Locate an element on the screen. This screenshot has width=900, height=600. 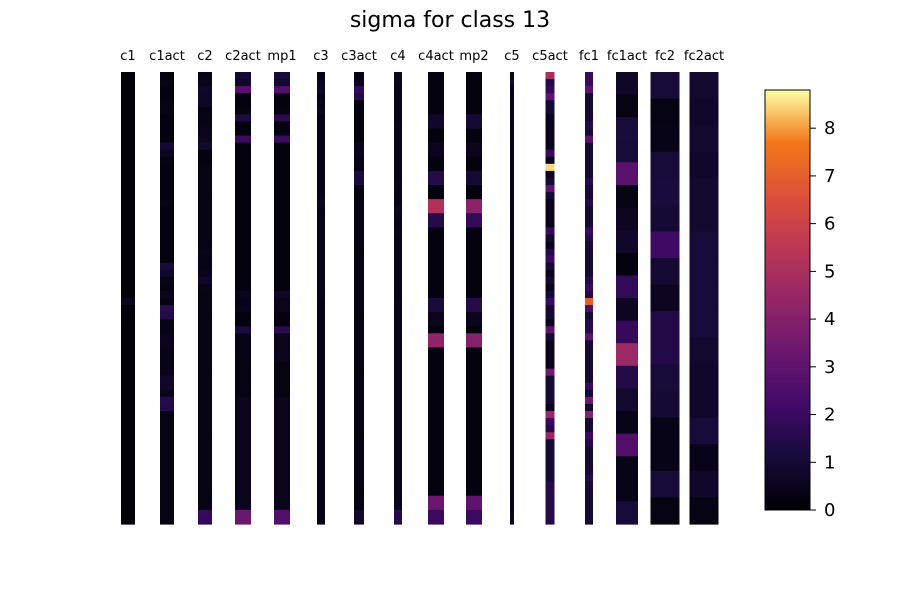
colorbar-ticks: 0 1 2 3 4 5 6 7 8 is located at coordinates (822, 319).